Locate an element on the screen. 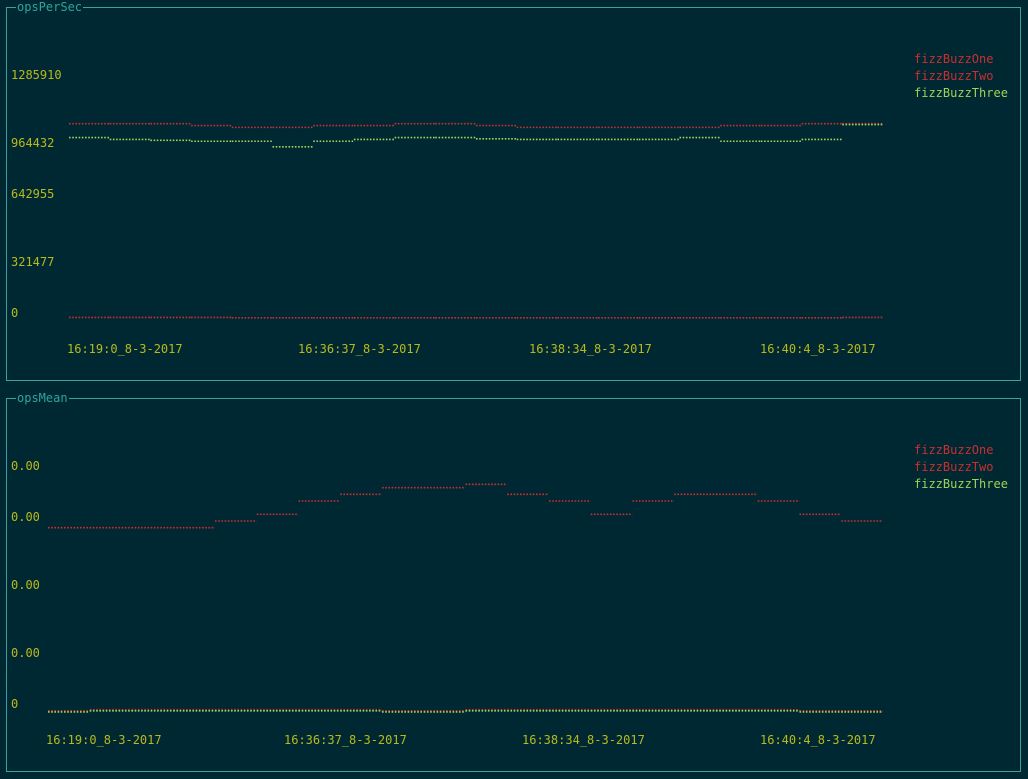 This screenshot has width=1028, height=779. y-tick-label: 321477 is located at coordinates (32, 262).